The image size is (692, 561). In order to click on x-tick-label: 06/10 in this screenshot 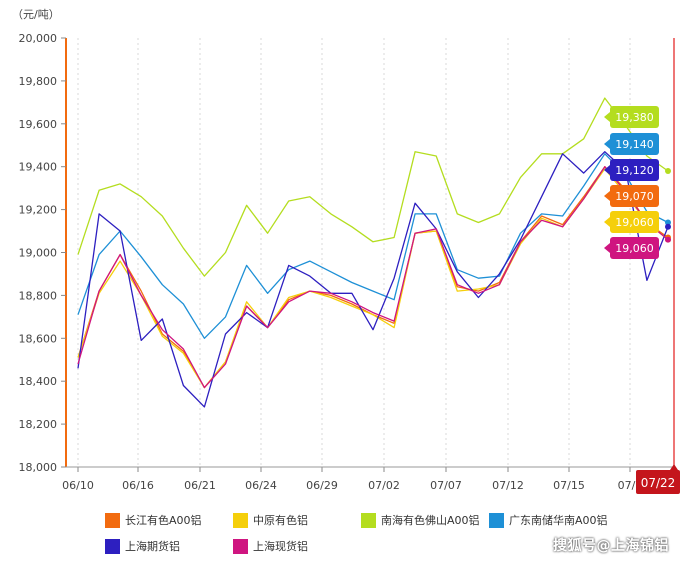, I will do `click(78, 485)`.